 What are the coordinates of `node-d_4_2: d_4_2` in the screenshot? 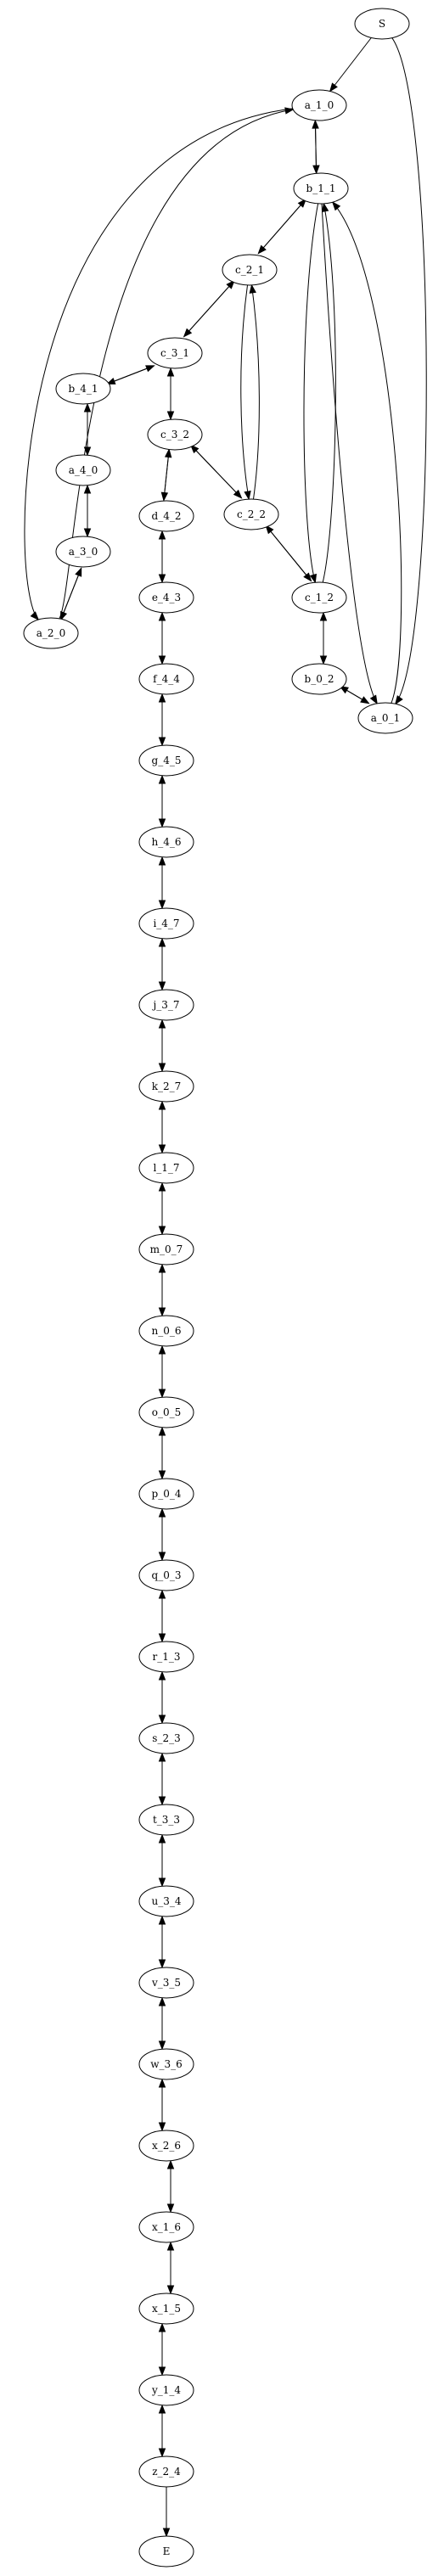 It's located at (166, 516).